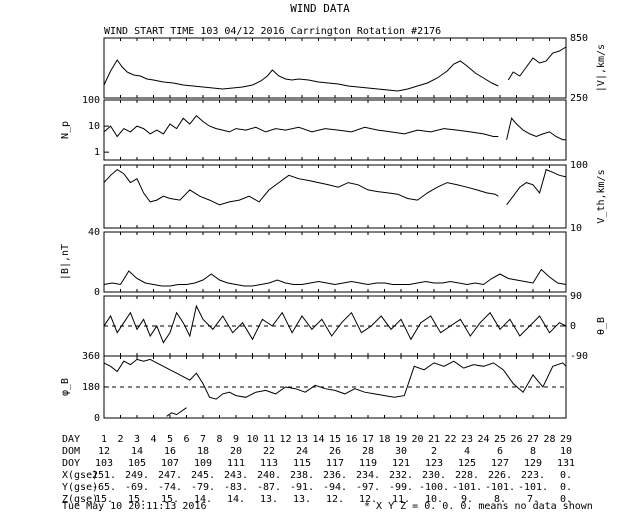 Image resolution: width=640 pixels, height=512 pixels. What do you see at coordinates (80, 499) in the screenshot?
I see `table-row-label: Z(gse)` at bounding box center [80, 499].